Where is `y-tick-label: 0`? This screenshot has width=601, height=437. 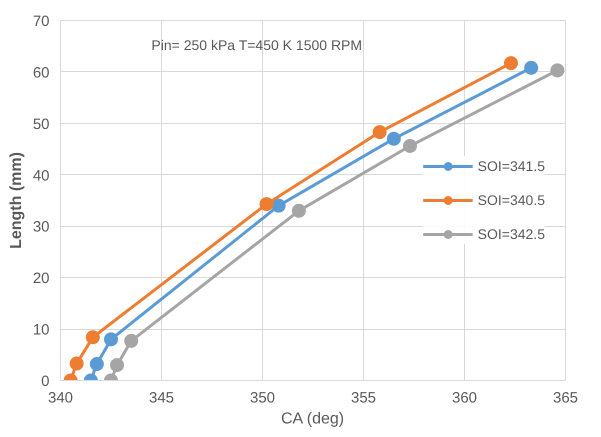
y-tick-label: 0 is located at coordinates (45, 381).